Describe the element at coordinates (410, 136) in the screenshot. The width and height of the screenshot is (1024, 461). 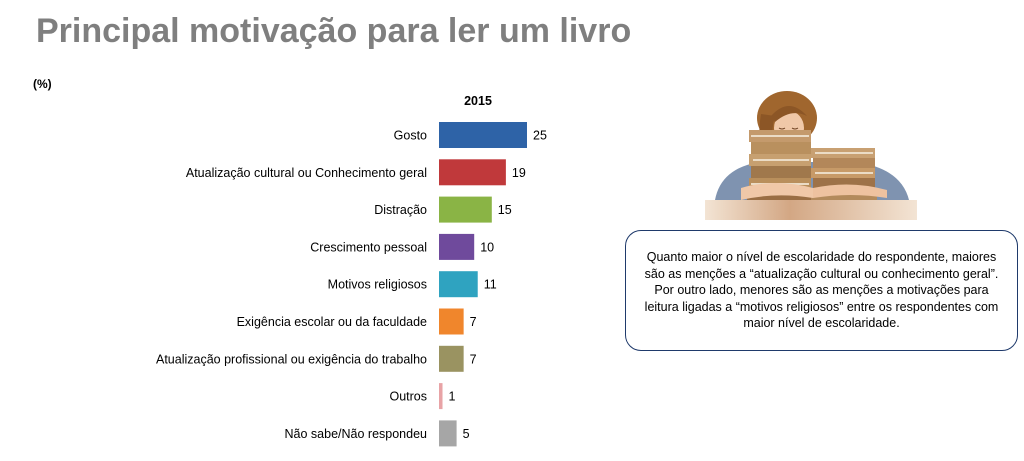
I see `category-label: Gosto` at that location.